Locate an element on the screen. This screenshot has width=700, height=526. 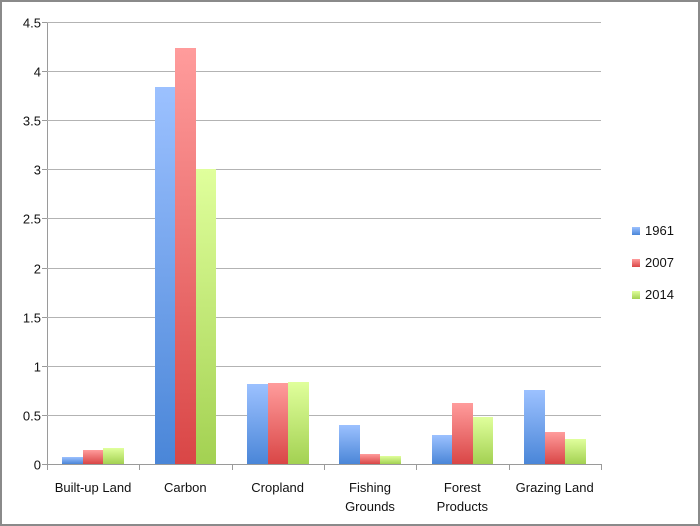
legend-swatch-2014 is located at coordinates (636, 295).